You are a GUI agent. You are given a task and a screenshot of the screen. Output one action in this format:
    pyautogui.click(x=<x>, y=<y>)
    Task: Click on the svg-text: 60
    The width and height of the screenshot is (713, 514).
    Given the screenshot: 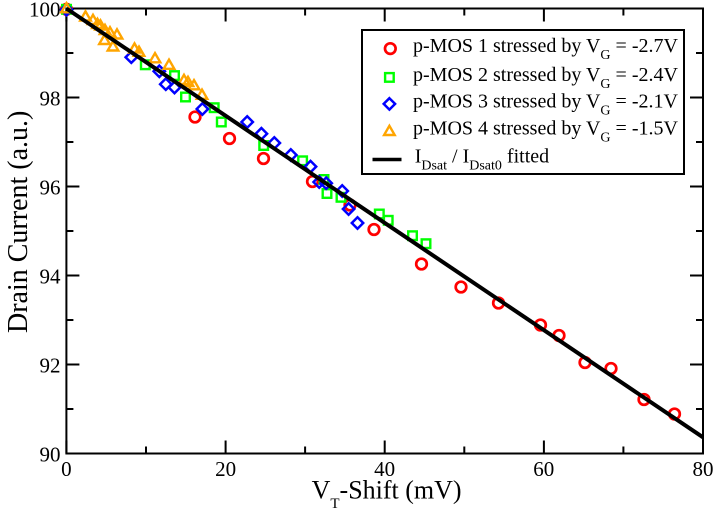 What is the action you would take?
    pyautogui.click(x=543, y=469)
    